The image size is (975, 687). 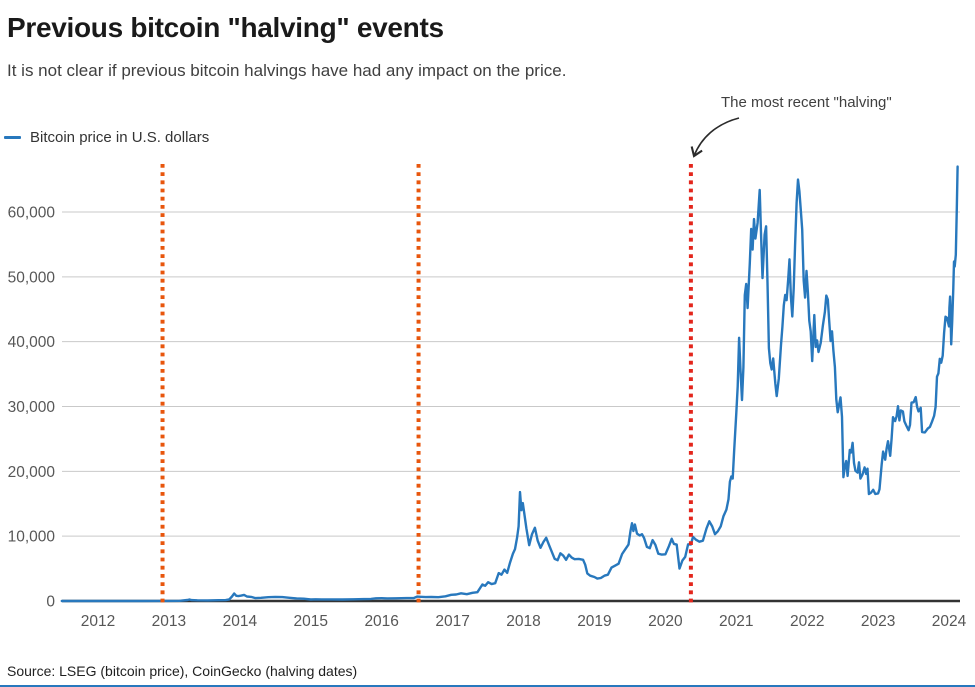 I want to click on y-tick-label: 40,000, so click(x=32, y=342).